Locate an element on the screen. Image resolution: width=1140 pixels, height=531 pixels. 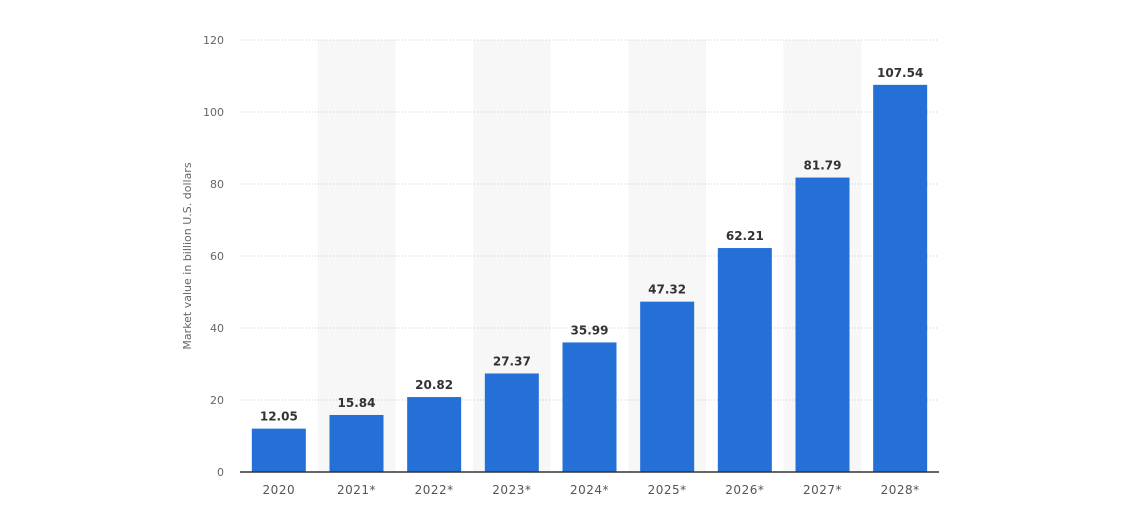
y-tick-label: 60 is located at coordinates (217, 256).